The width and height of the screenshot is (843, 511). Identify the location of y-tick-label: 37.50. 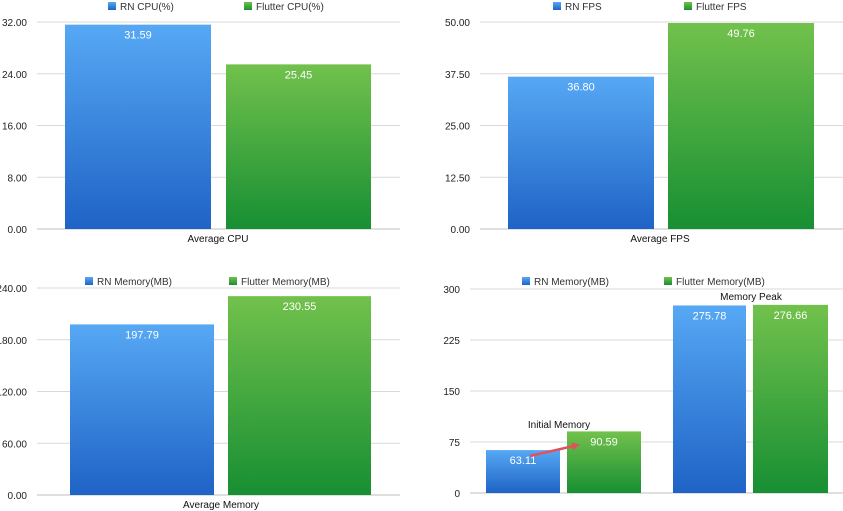
(457, 75).